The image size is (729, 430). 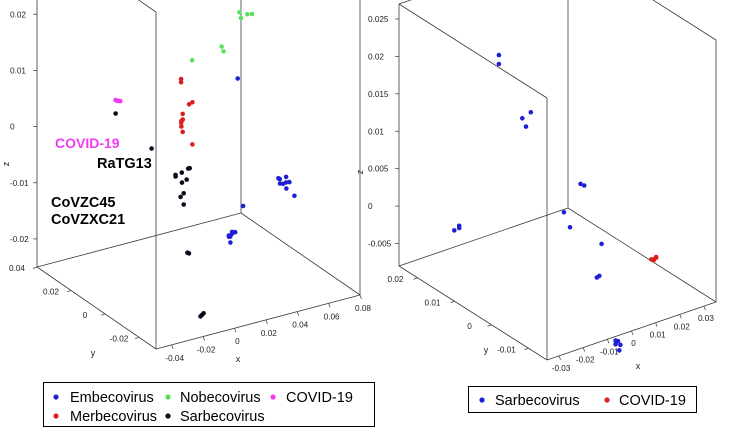 I want to click on legend-entry-sarbecovirus: Sarbecovirus, so click(x=215, y=417).